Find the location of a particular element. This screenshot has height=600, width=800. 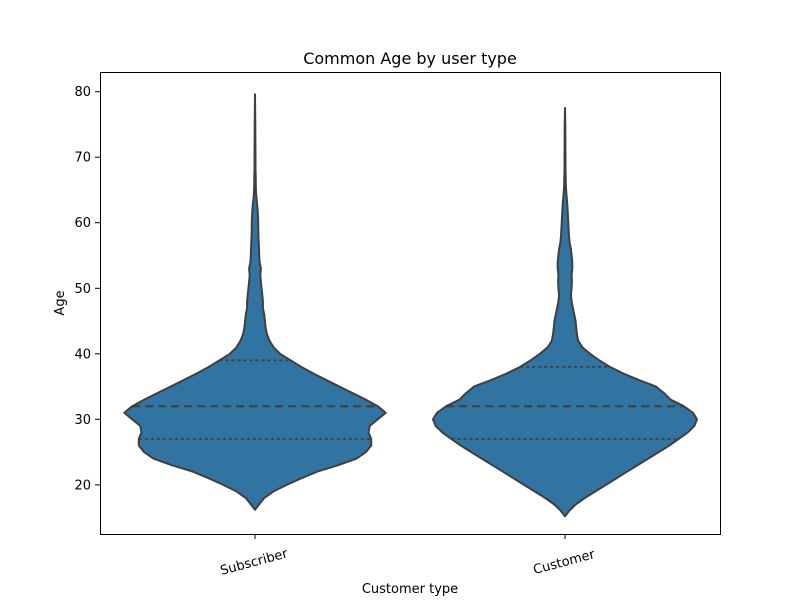

x-tick-label-customer: Customer is located at coordinates (565, 562).